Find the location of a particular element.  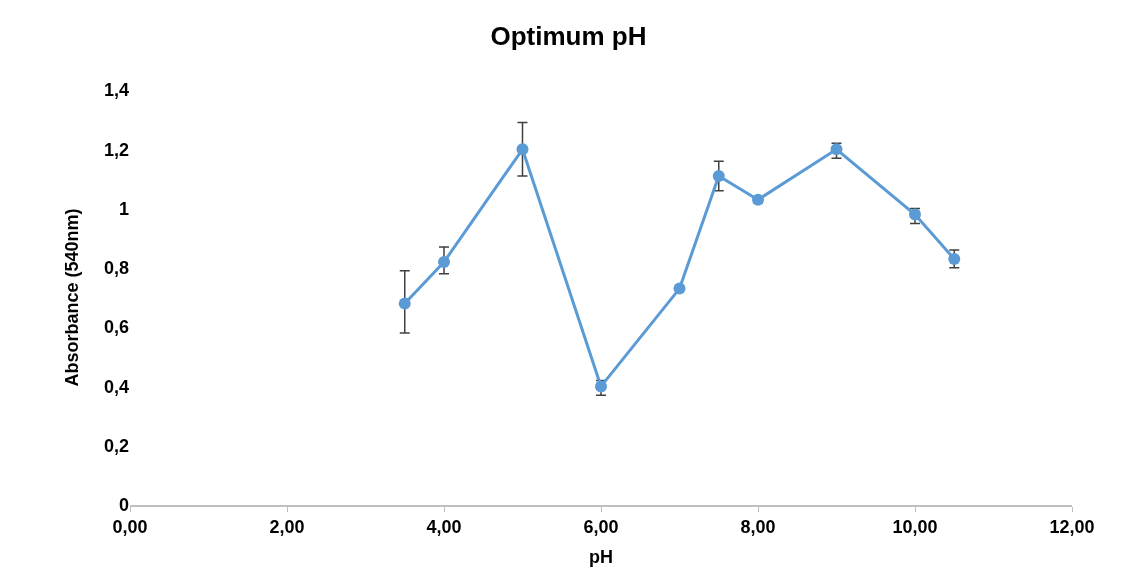

y-tick-label: 0,2 is located at coordinates (116, 446).